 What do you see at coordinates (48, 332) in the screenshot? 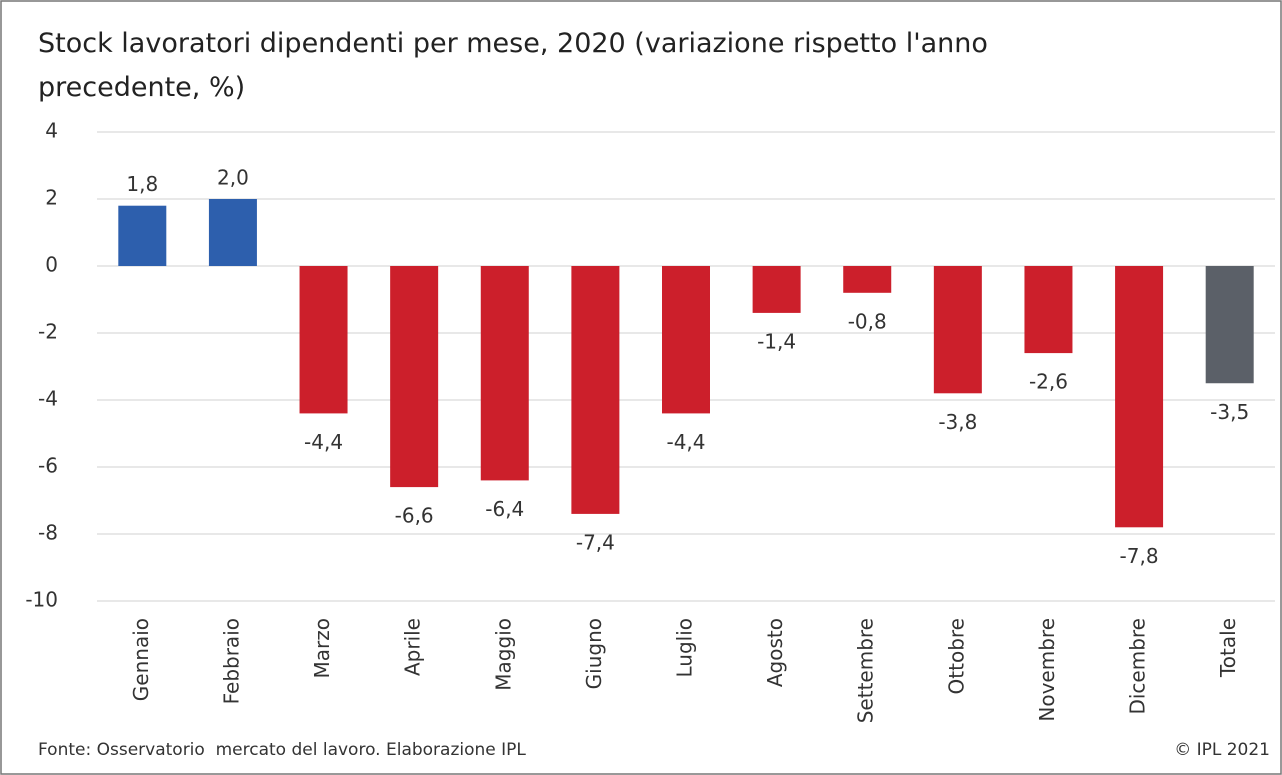
I see `y-tick-label: -2` at bounding box center [48, 332].